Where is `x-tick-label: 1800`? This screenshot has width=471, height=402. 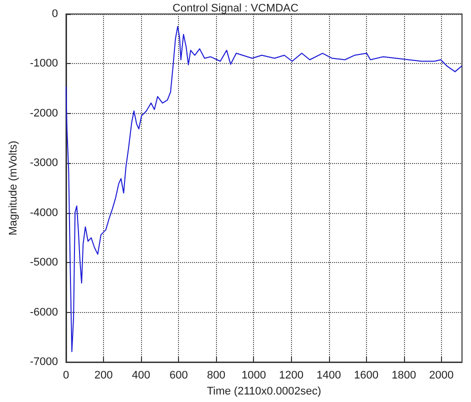 x-tick-label: 1800 is located at coordinates (404, 376).